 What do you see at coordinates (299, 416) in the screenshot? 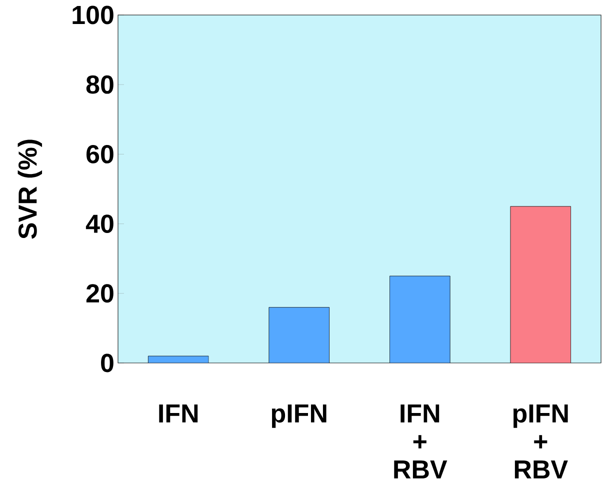
I see `x-tick-label: pIFN` at bounding box center [299, 416].